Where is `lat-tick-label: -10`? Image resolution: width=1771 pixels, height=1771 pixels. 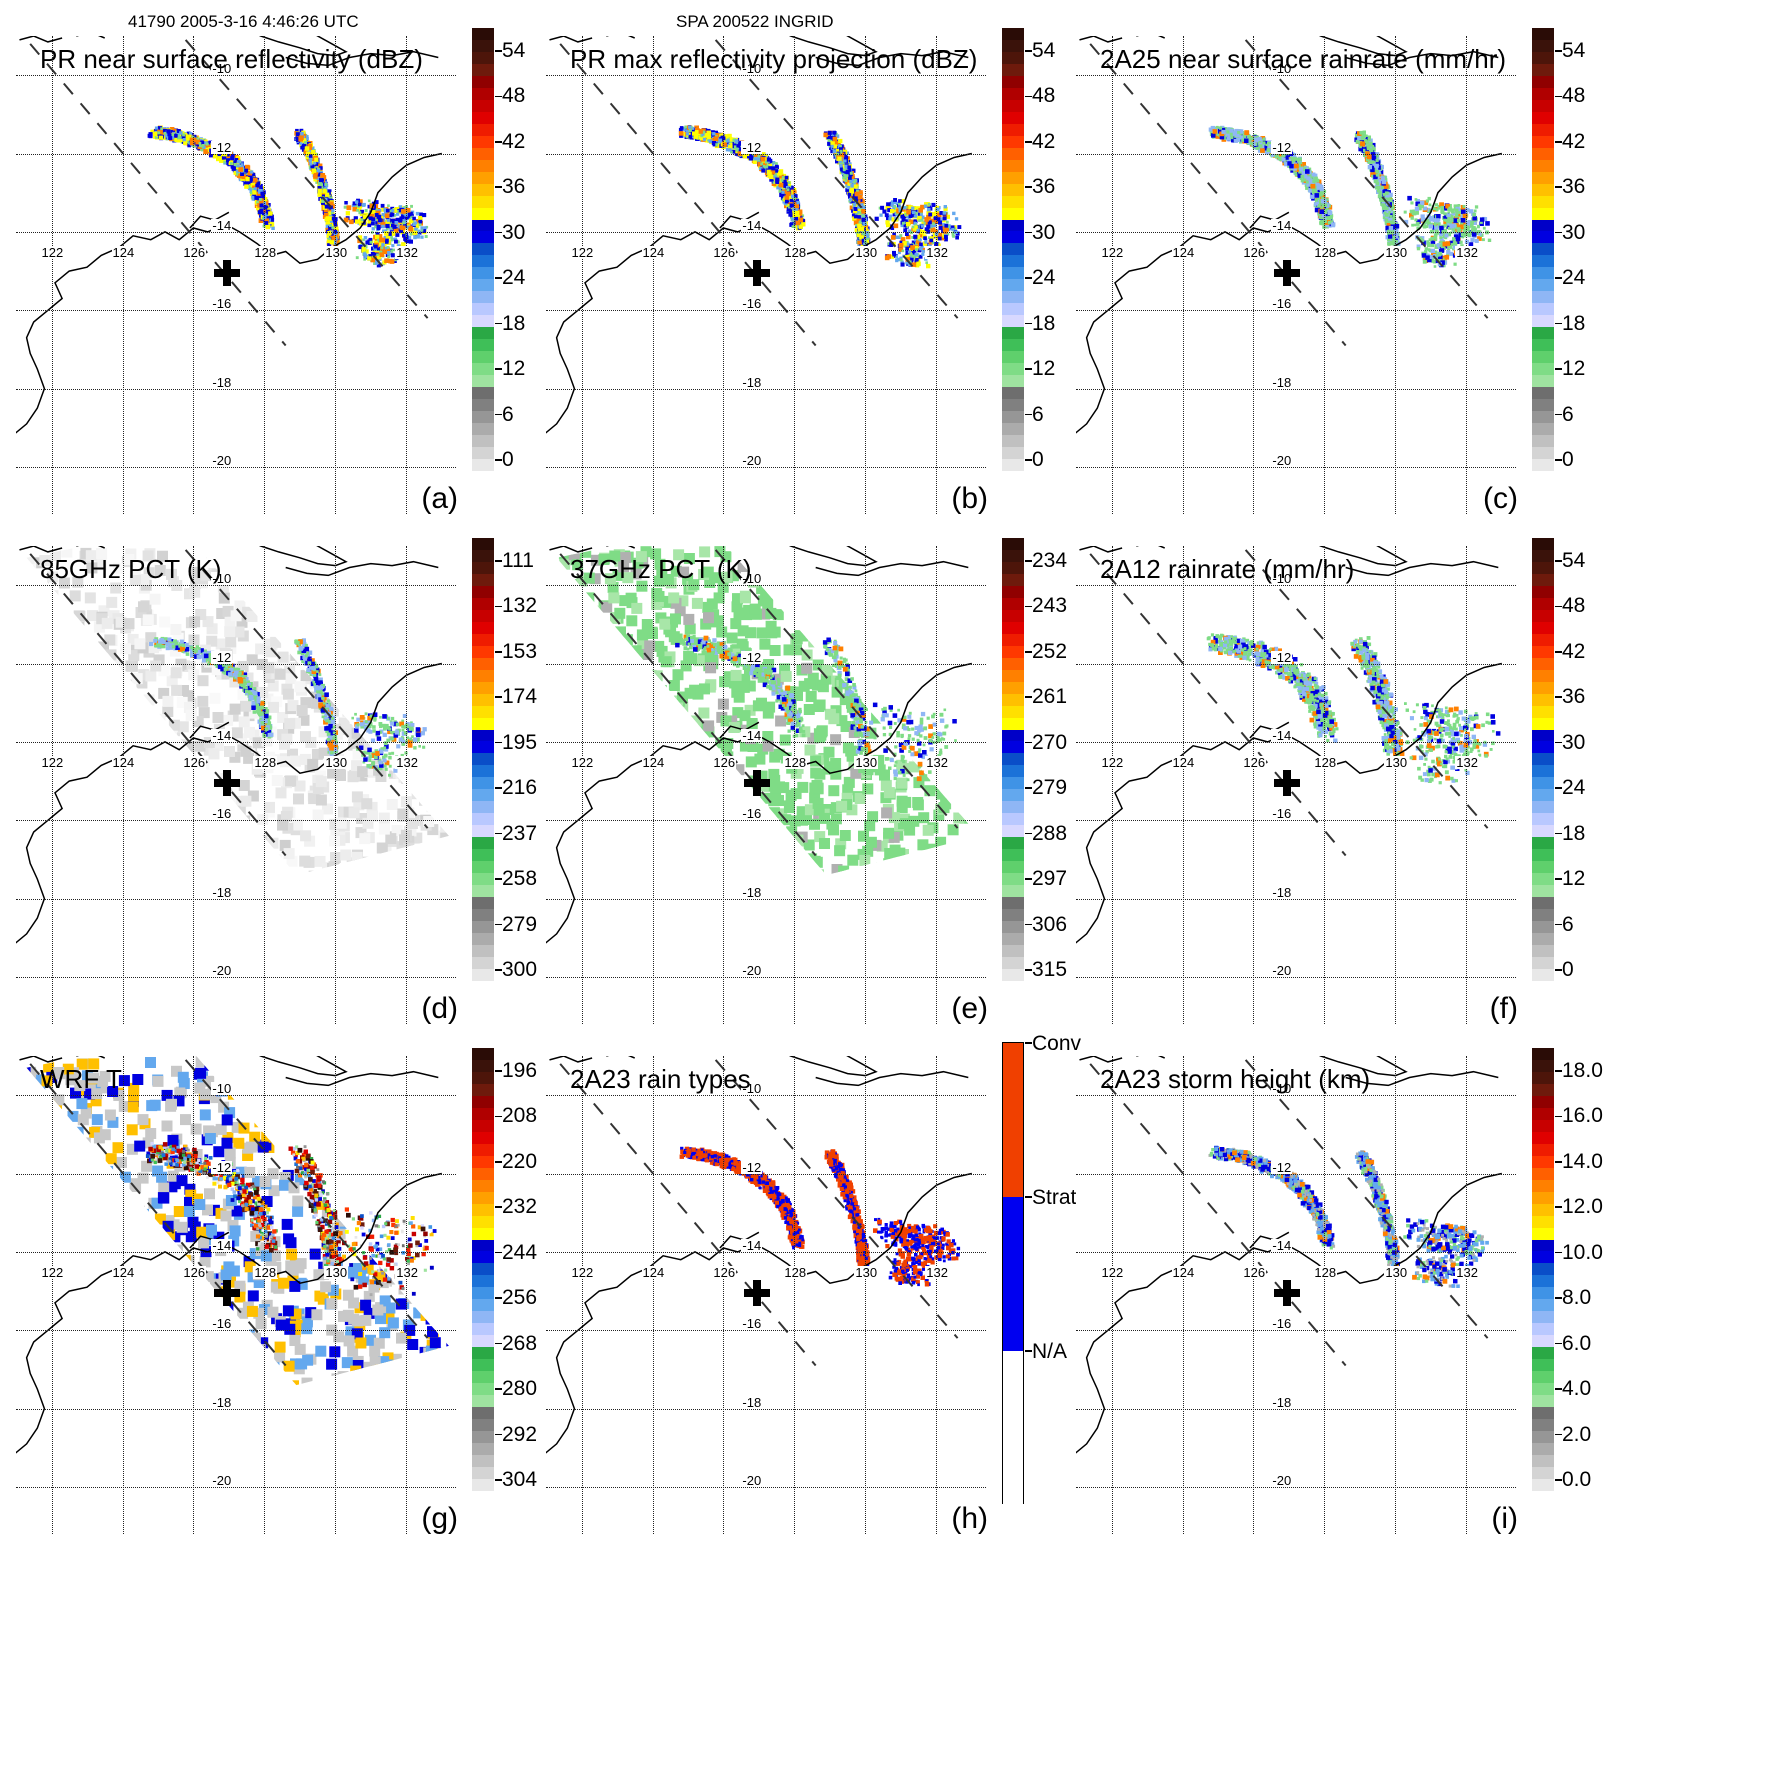 lat-tick-label: -10 is located at coordinates (222, 69).